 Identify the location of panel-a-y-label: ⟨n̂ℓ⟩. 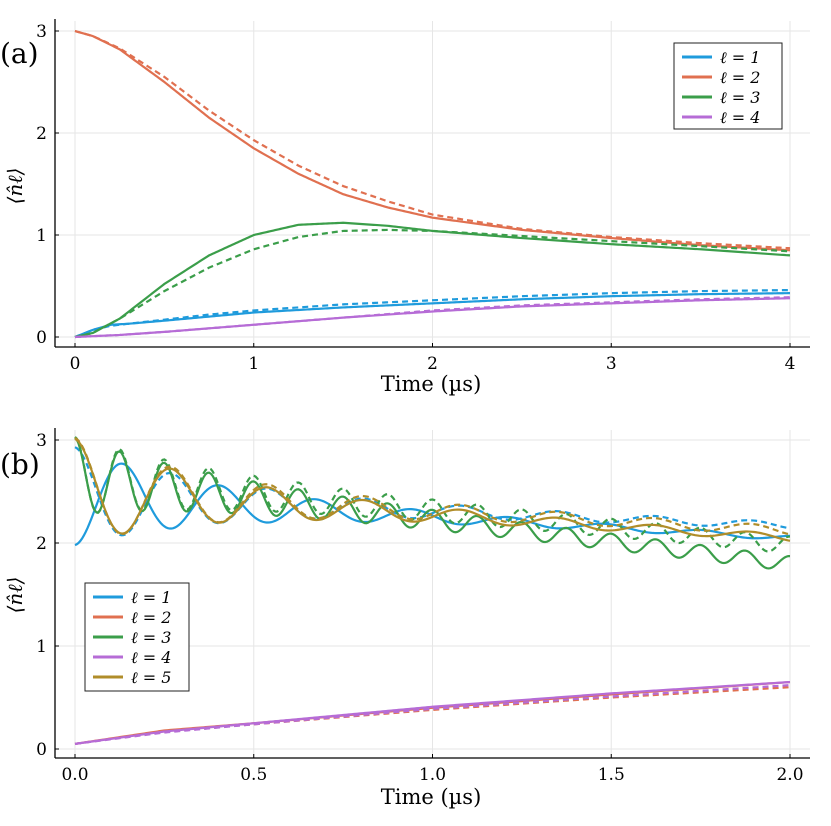
(15, 186).